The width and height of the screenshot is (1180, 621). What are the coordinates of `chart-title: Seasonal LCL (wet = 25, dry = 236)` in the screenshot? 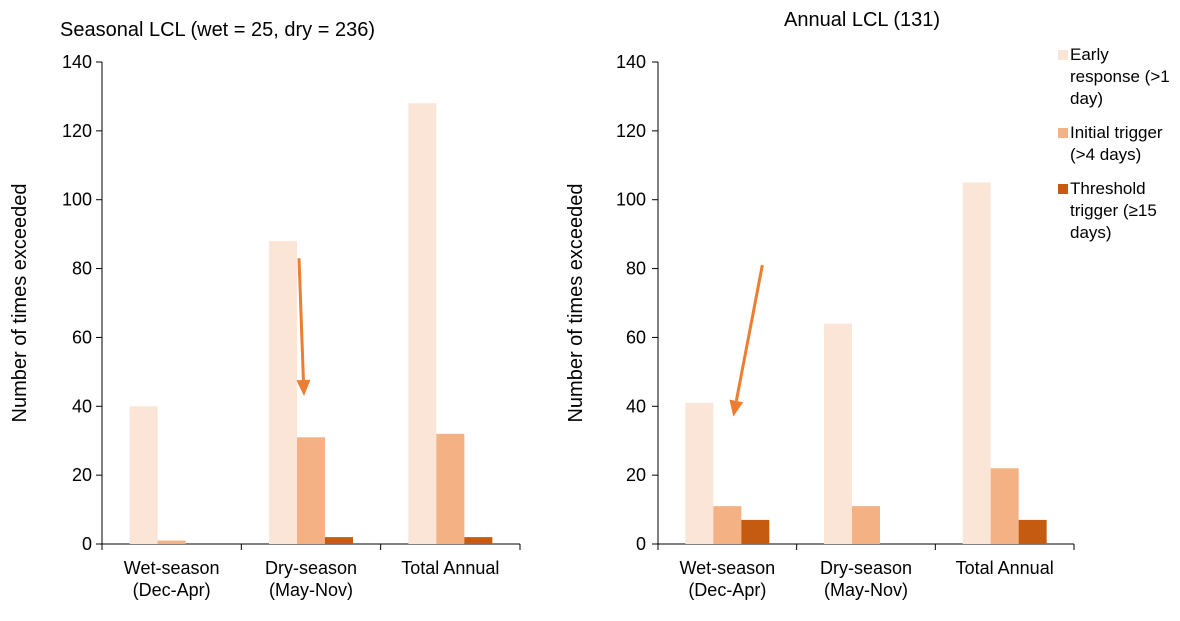 It's located at (217, 30).